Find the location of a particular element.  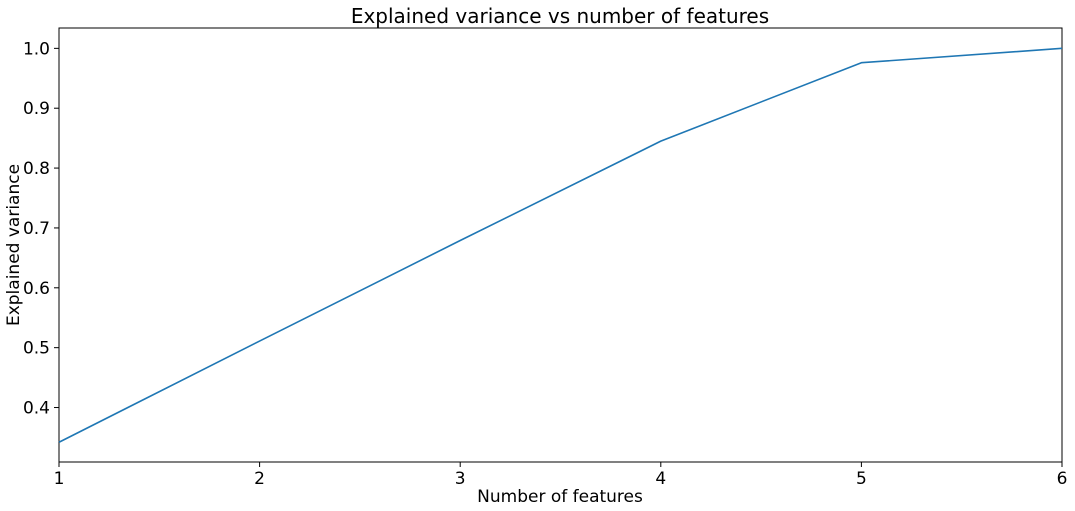

x-tick-label: 4 is located at coordinates (660, 479).